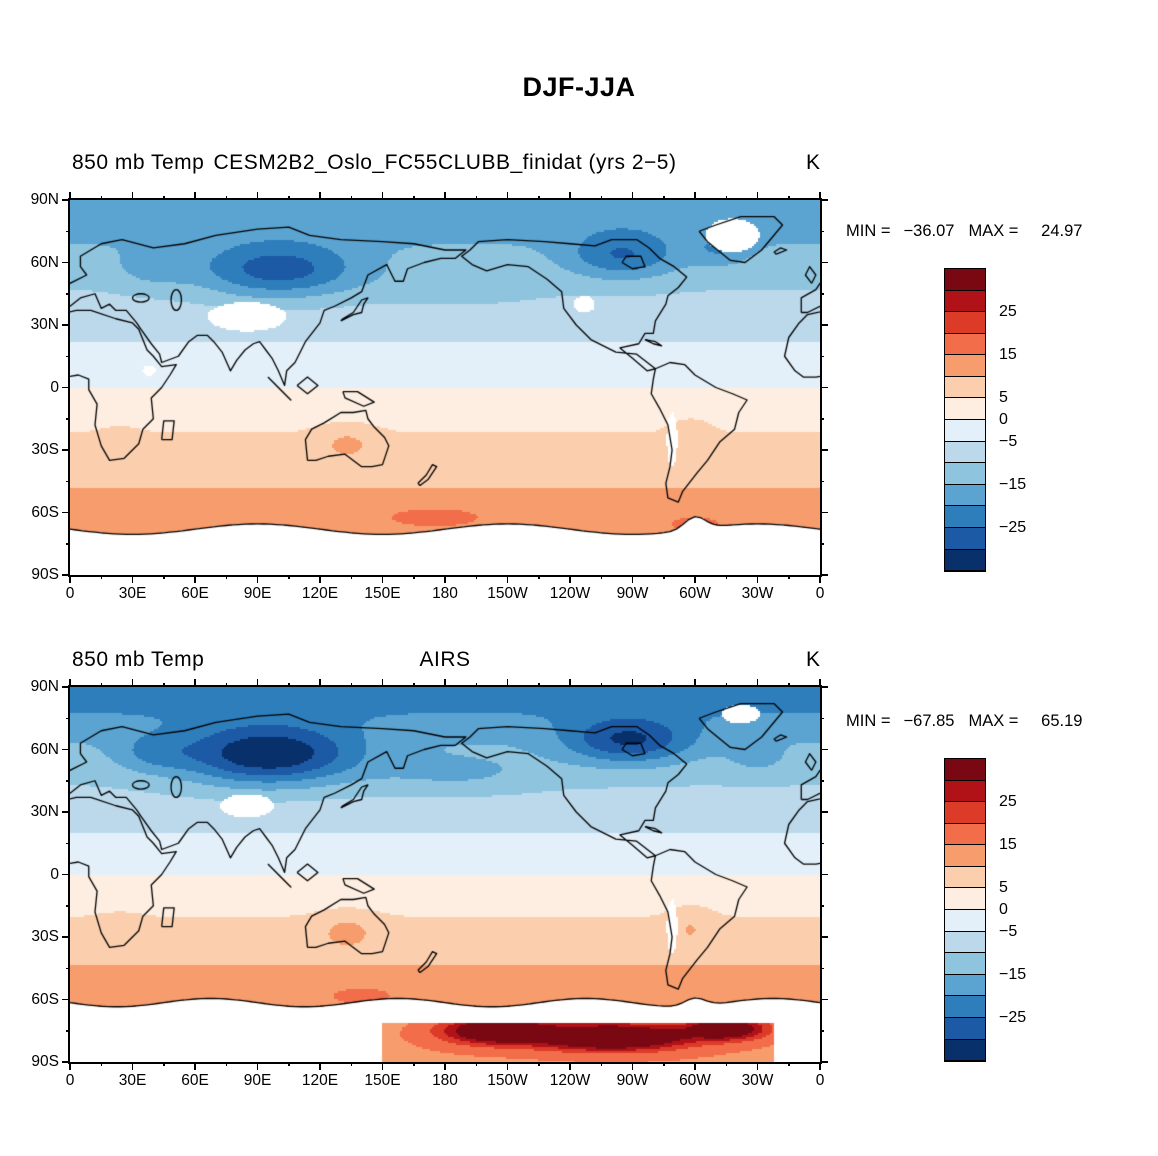  What do you see at coordinates (195, 1080) in the screenshot?
I see `lon-tick-label: 60E` at bounding box center [195, 1080].